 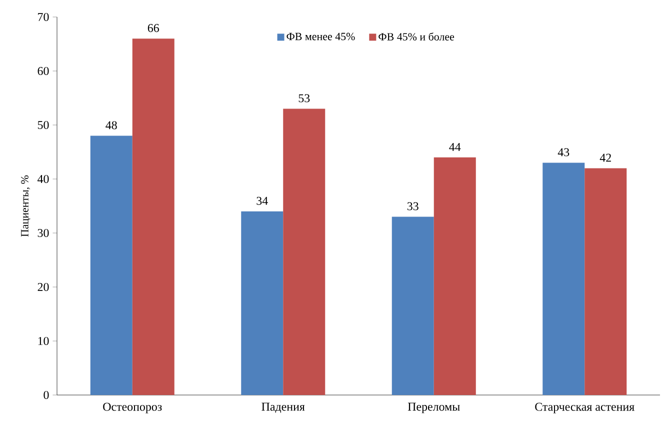 What do you see at coordinates (43, 125) in the screenshot?
I see `y-tick-label: 50` at bounding box center [43, 125].